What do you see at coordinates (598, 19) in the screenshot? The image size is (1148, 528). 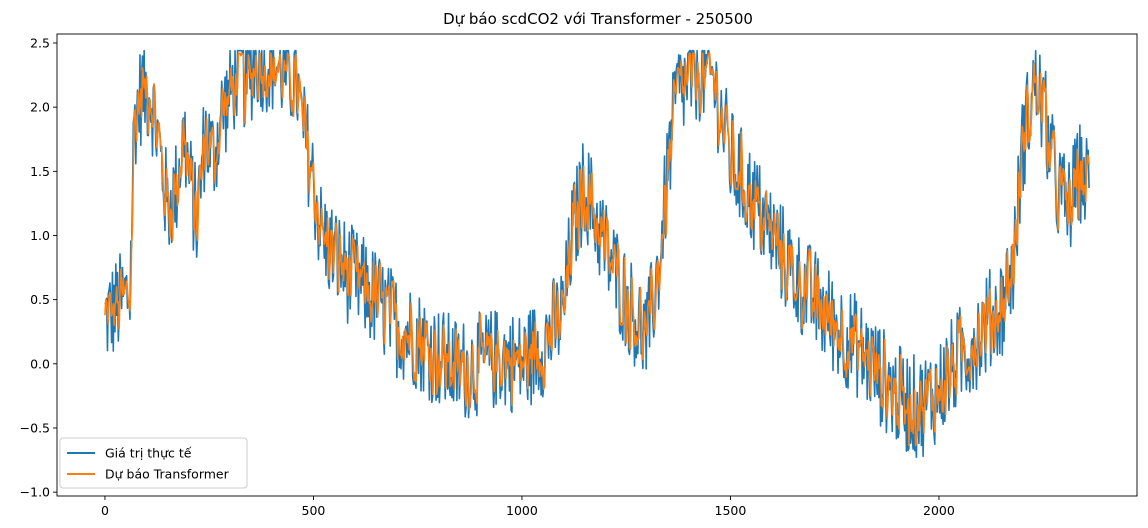 I see `chart-title: Dự báo scdCO2 với Transformer - 250500` at bounding box center [598, 19].